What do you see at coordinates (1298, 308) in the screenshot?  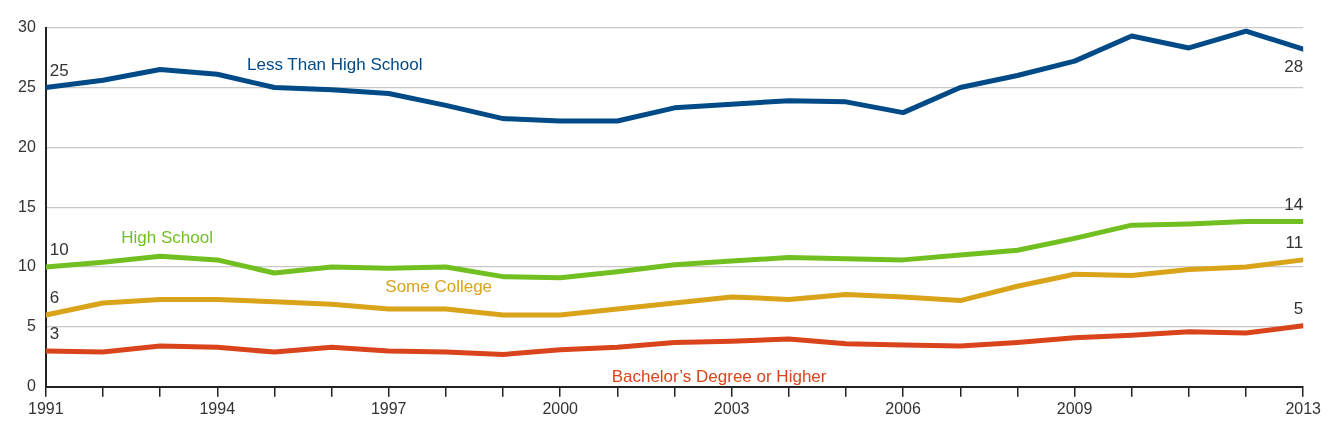 I see `data-label: 5` at bounding box center [1298, 308].